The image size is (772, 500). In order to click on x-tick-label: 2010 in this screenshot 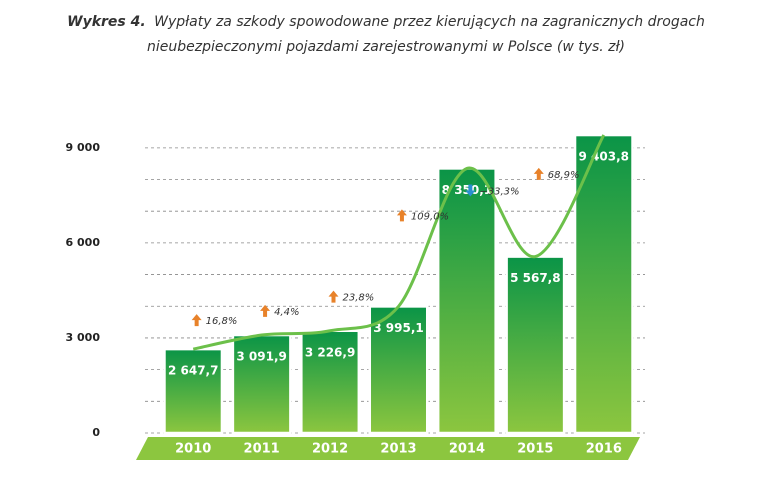, I will do `click(193, 449)`.